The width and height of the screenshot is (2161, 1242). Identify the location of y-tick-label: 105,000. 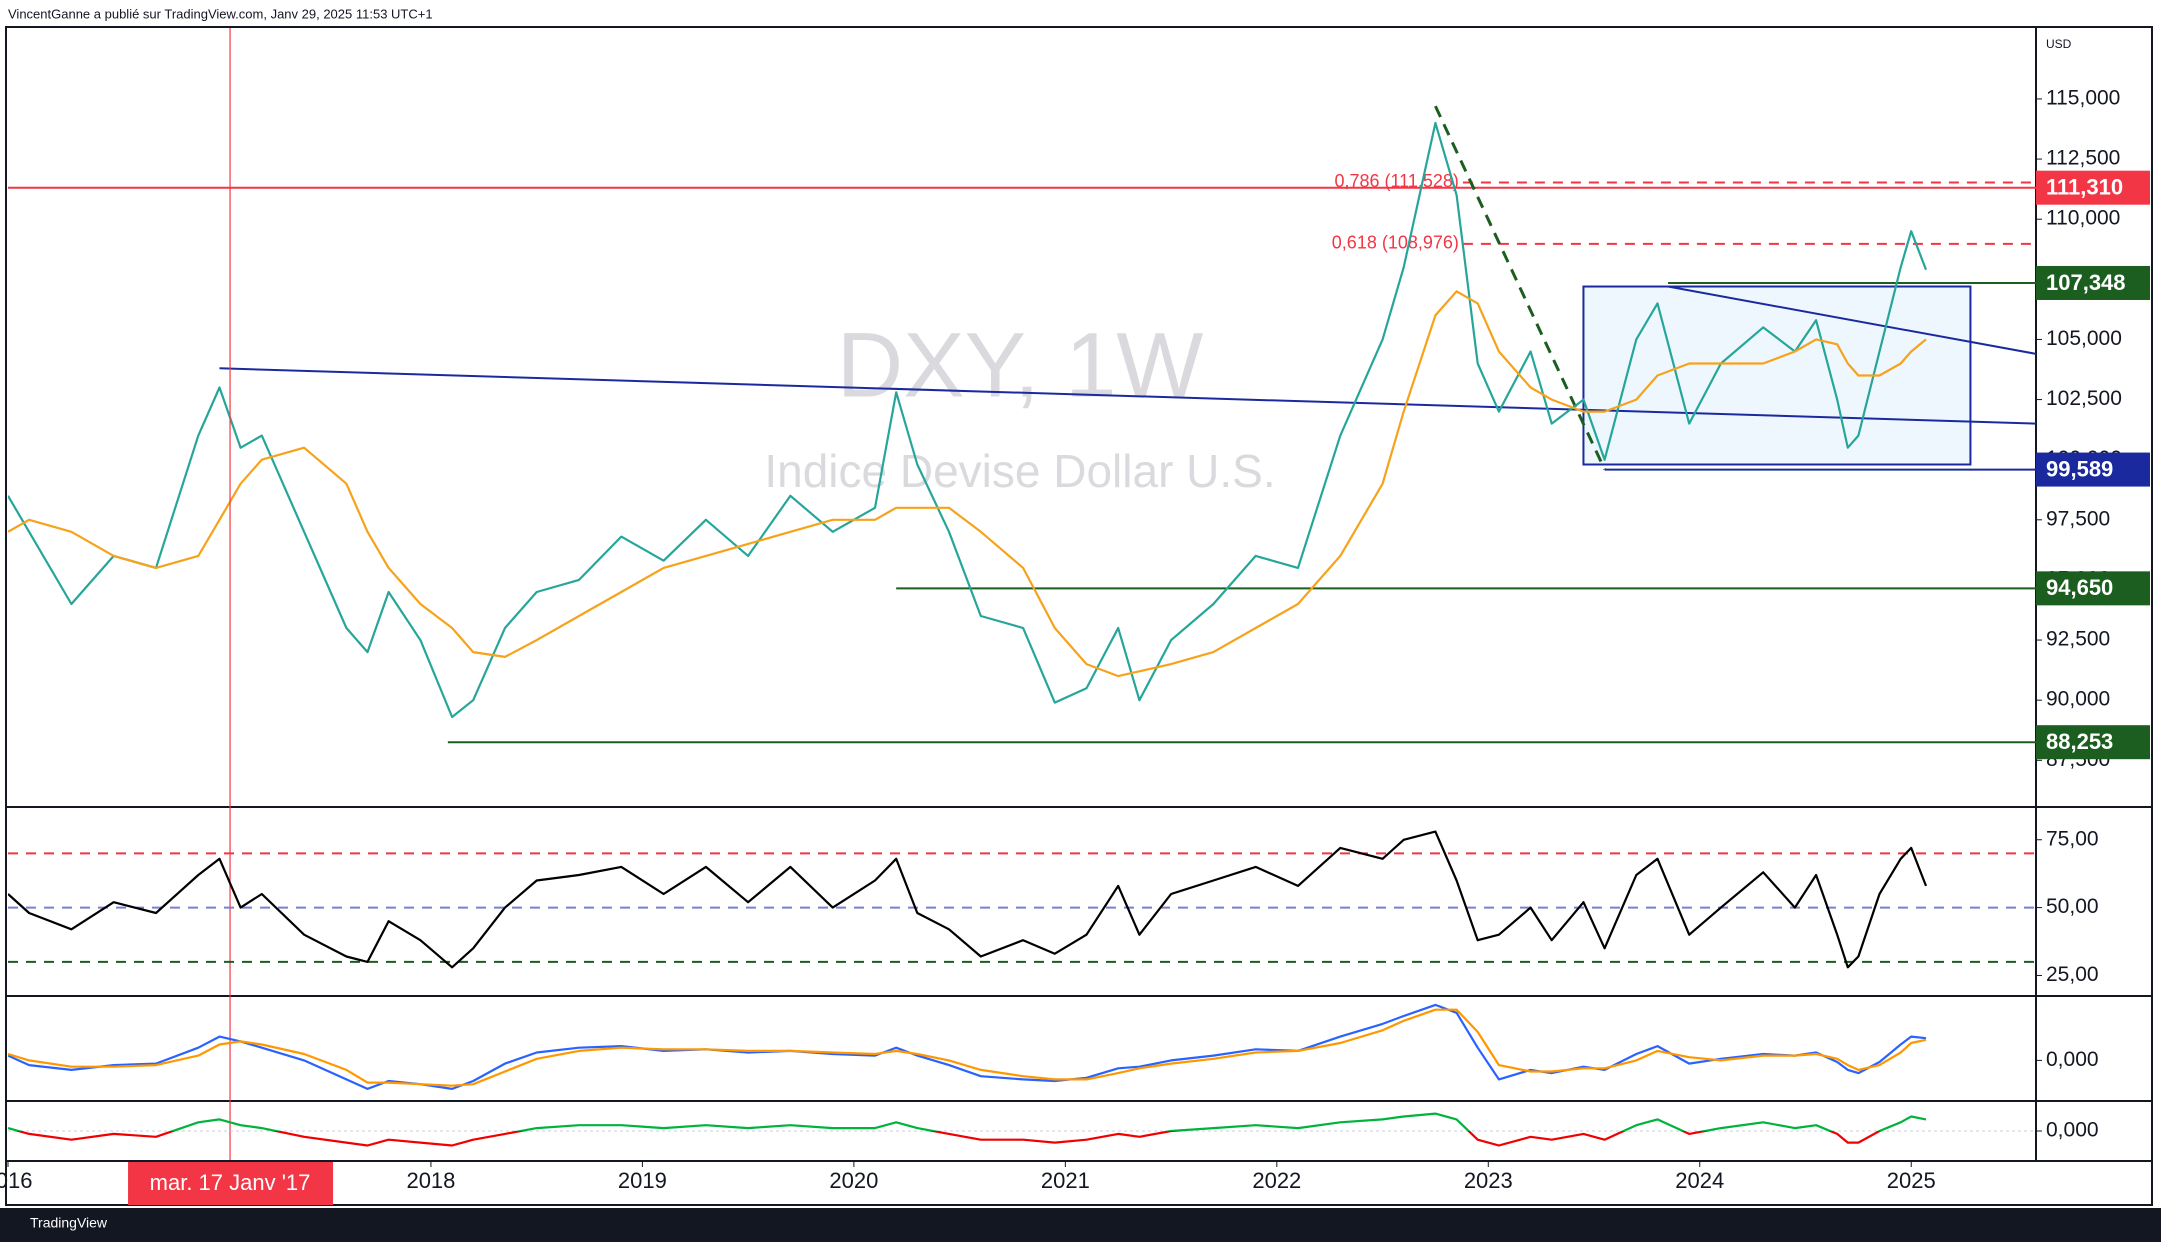
(2084, 338).